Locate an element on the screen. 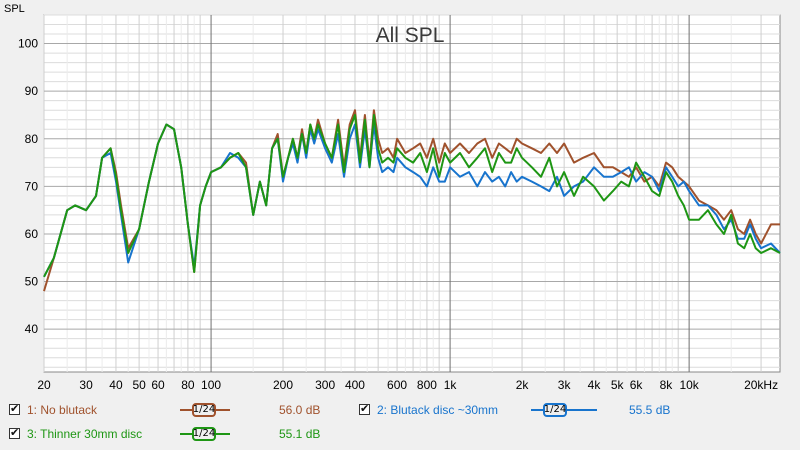 The image size is (800, 450). x-tick-label: 50 is located at coordinates (139, 385).